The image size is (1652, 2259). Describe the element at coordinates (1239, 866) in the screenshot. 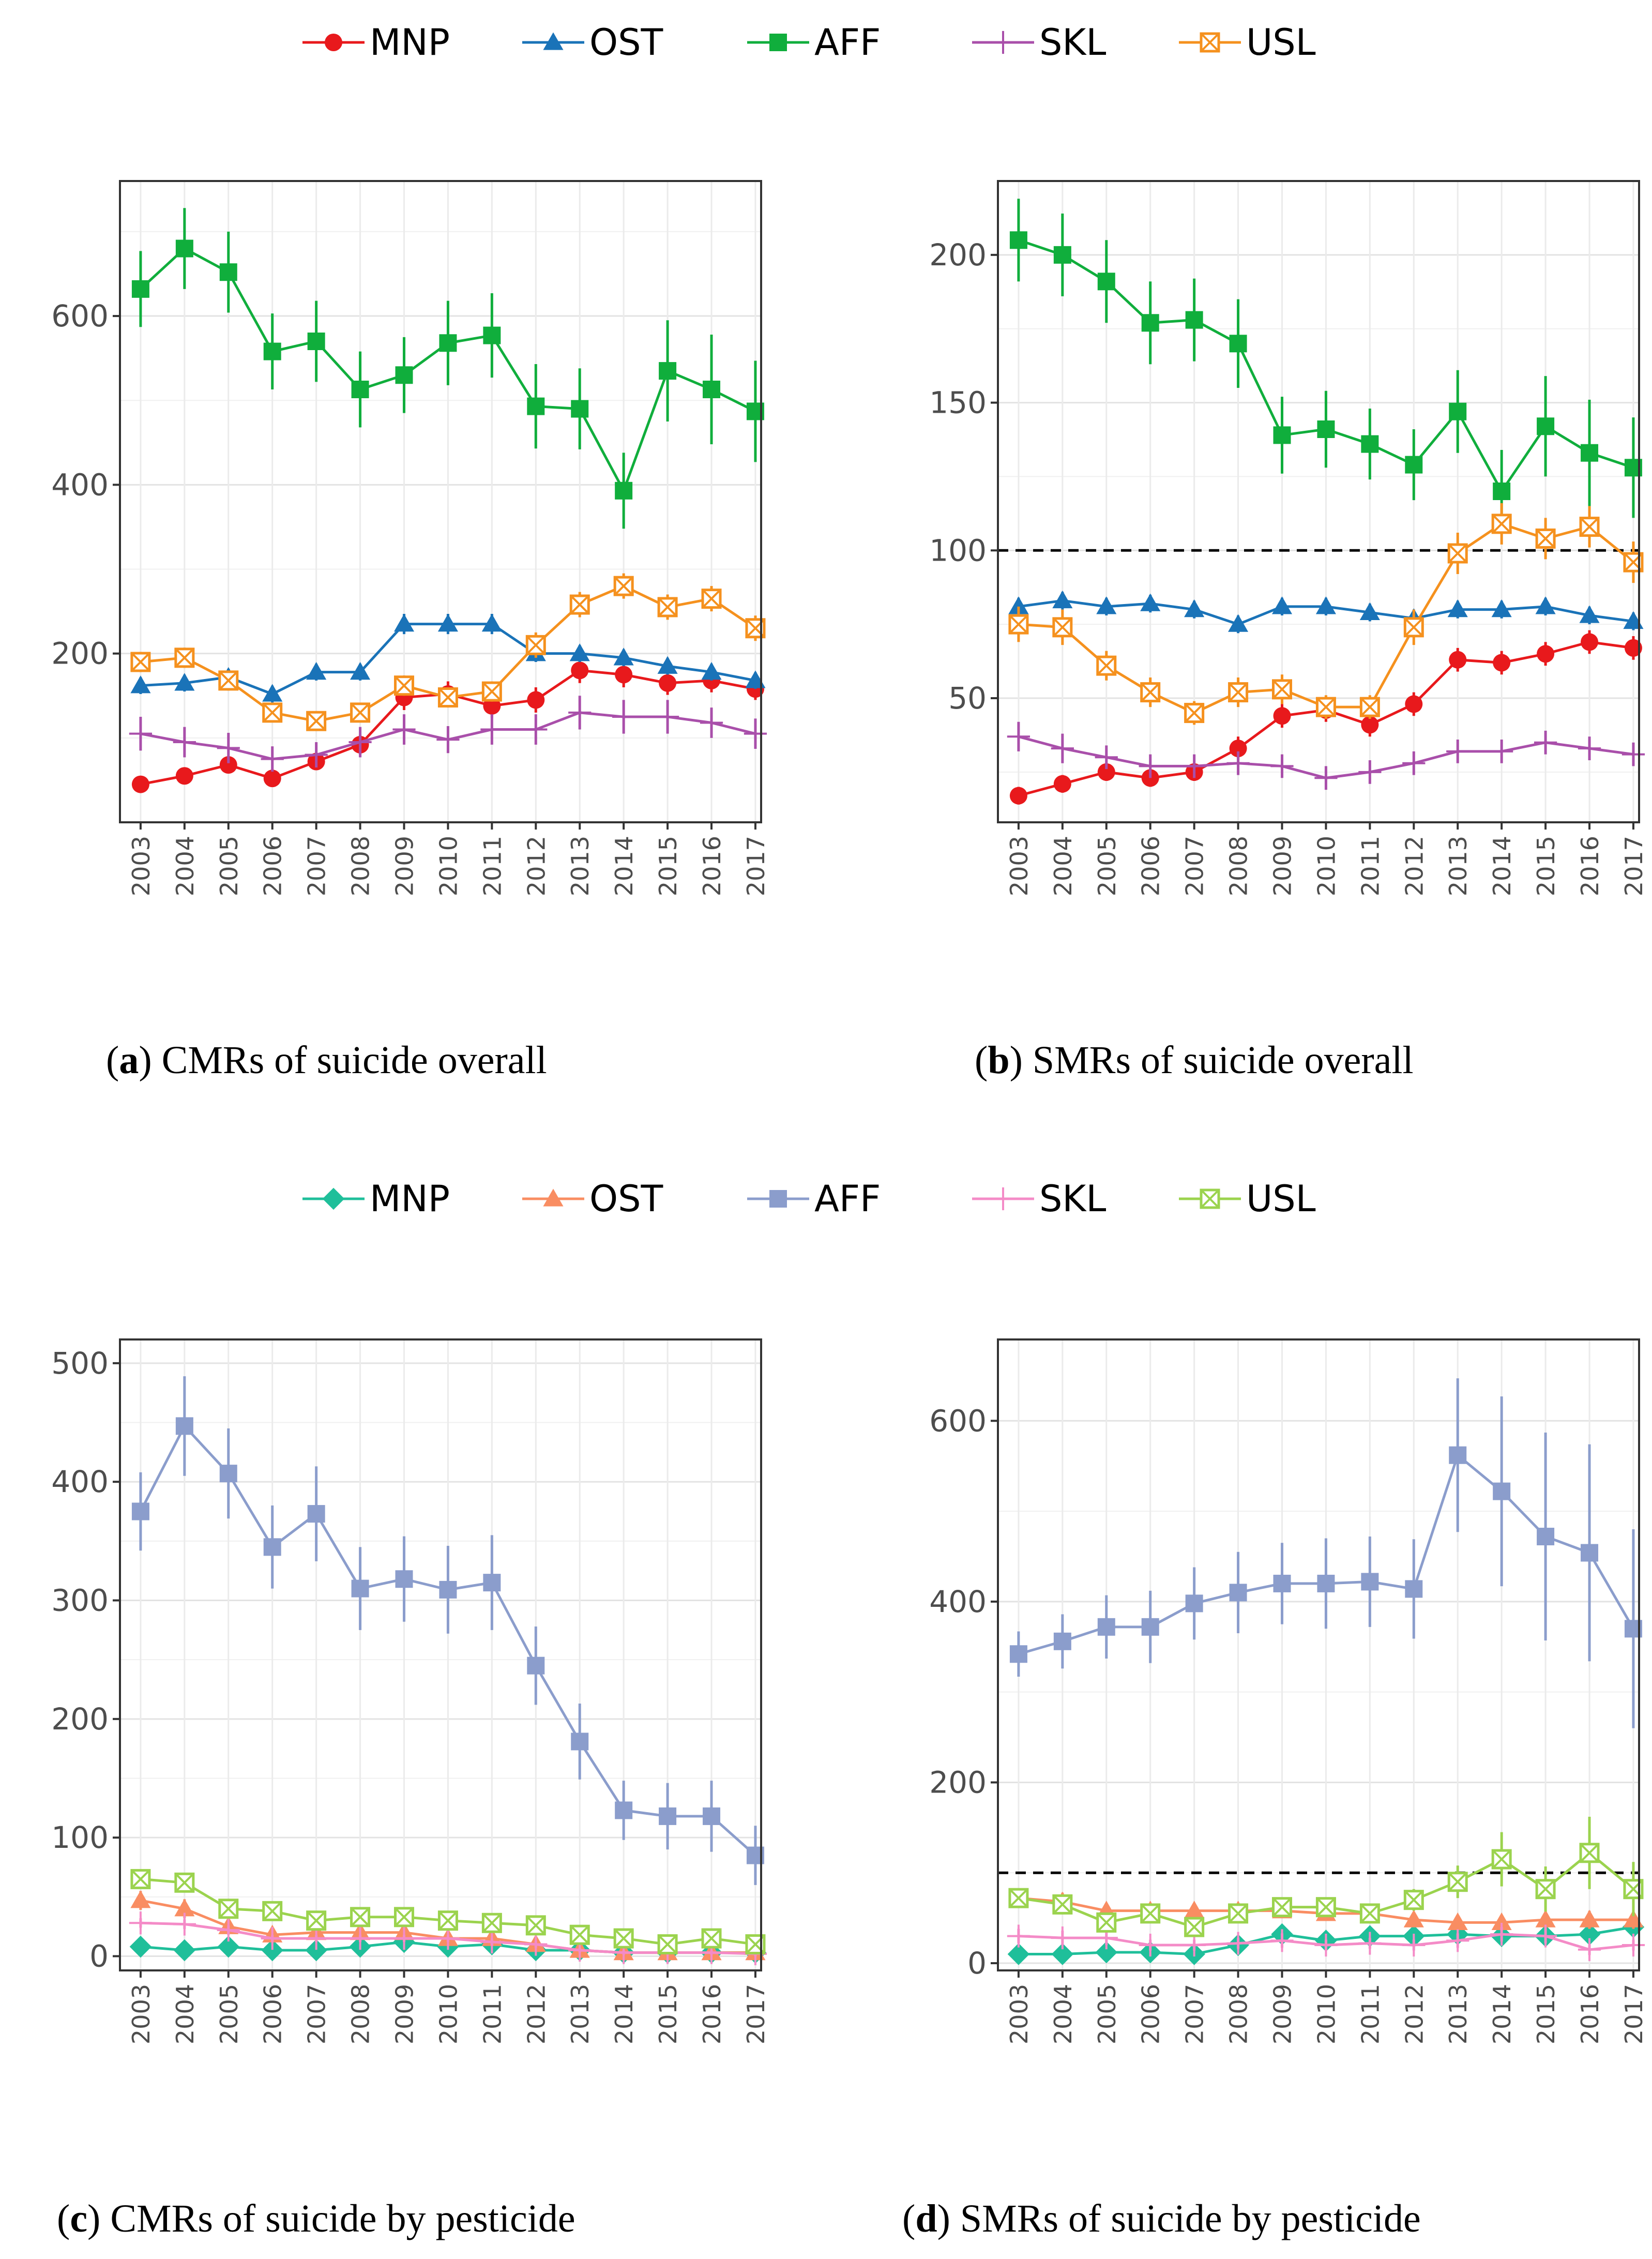

I see `x-tick-label: 2008` at that location.